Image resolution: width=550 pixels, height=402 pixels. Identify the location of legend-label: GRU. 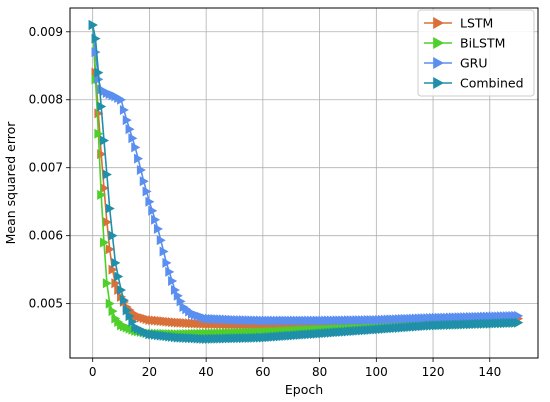
(474, 63).